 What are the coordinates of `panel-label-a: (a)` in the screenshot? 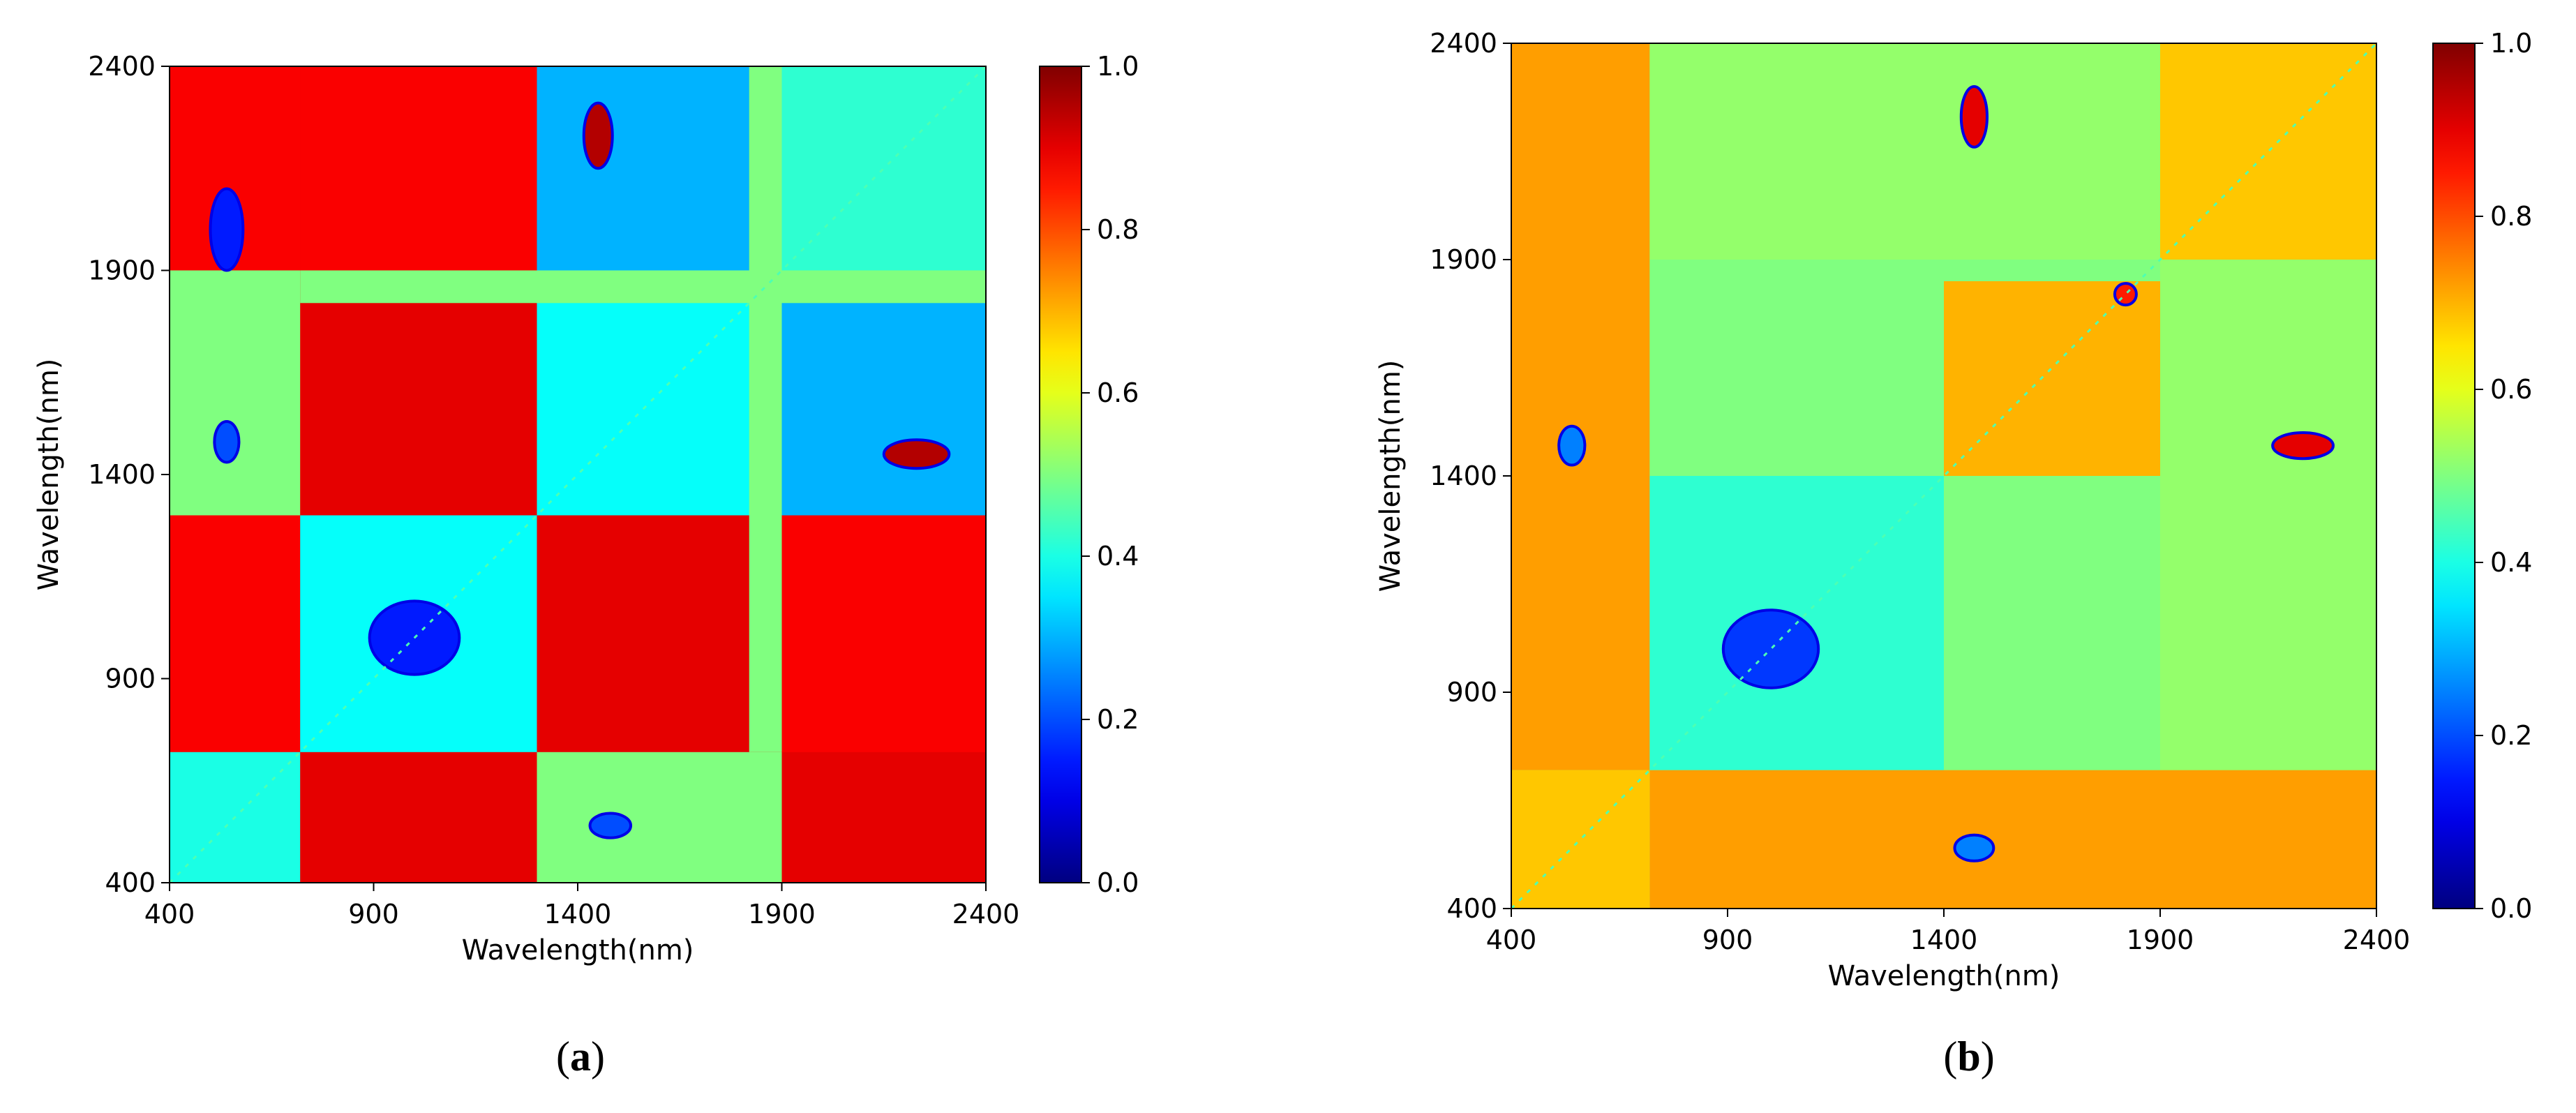 It's located at (580, 1056).